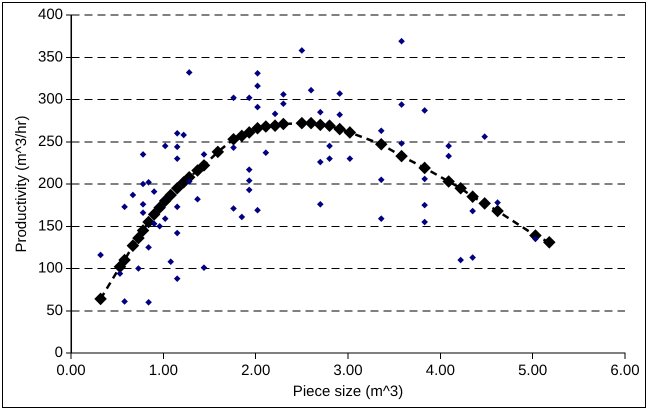 The image size is (648, 410). Describe the element at coordinates (440, 371) in the screenshot. I see `x-tick-label: 4.00` at that location.